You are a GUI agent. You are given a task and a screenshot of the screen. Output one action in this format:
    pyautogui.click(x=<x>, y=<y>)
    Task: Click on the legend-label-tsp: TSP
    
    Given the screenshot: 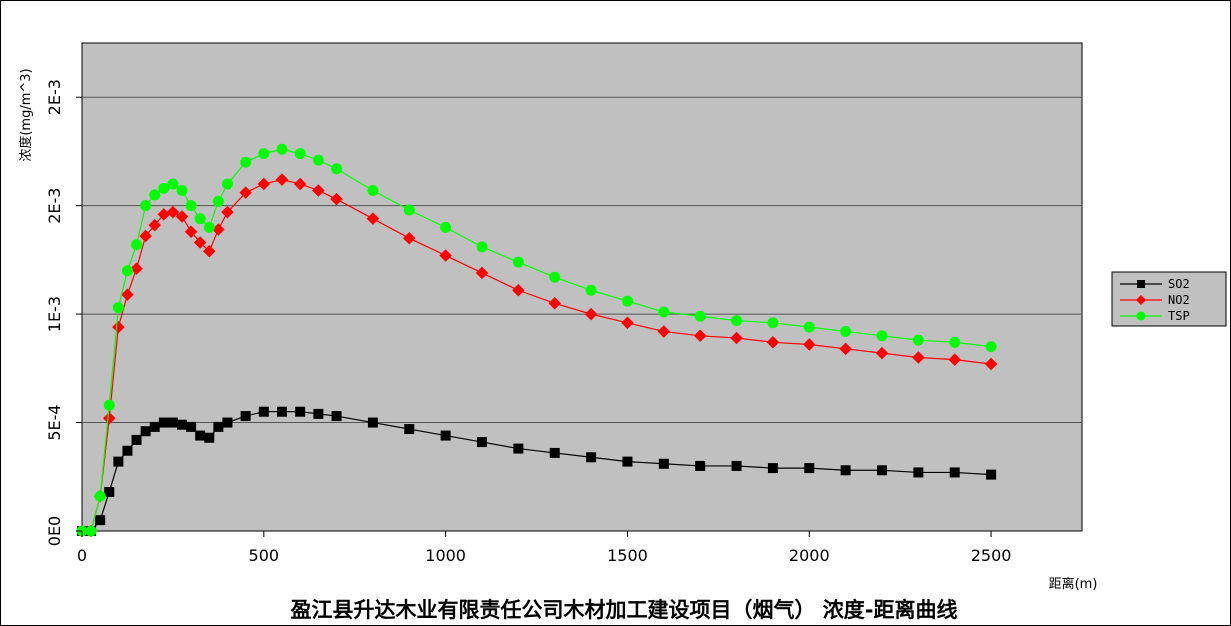 What is the action you would take?
    pyautogui.click(x=1179, y=316)
    